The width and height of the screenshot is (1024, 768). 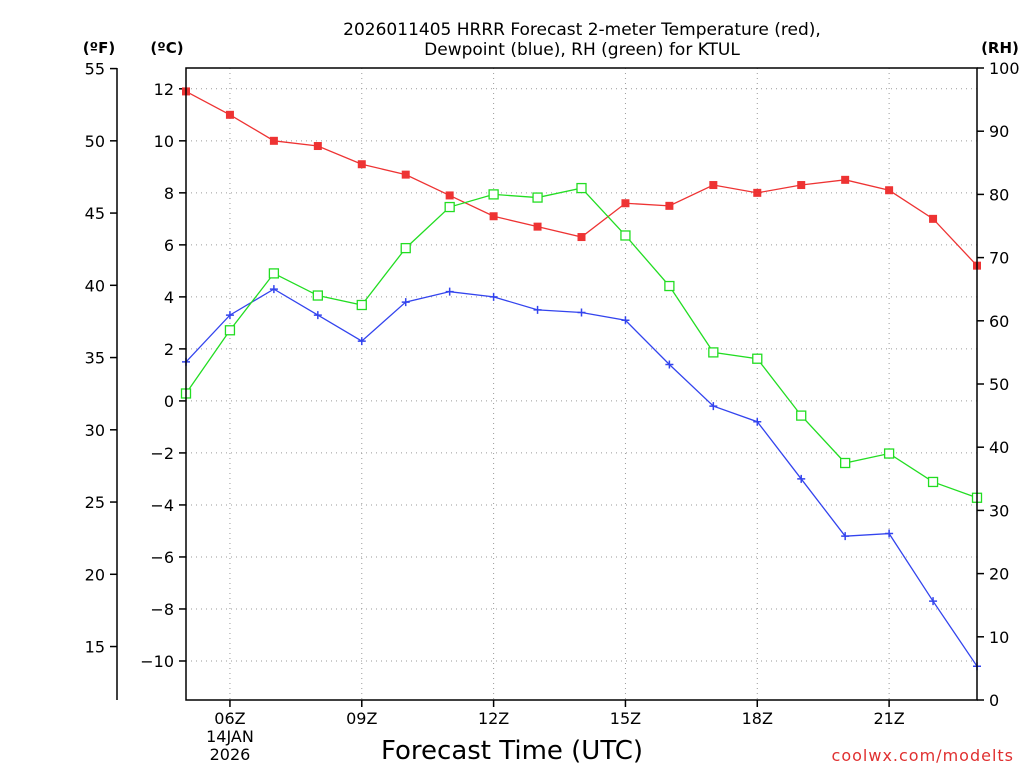 What do you see at coordinates (164, 141) in the screenshot?
I see `celsius-tick-label: 10` at bounding box center [164, 141].